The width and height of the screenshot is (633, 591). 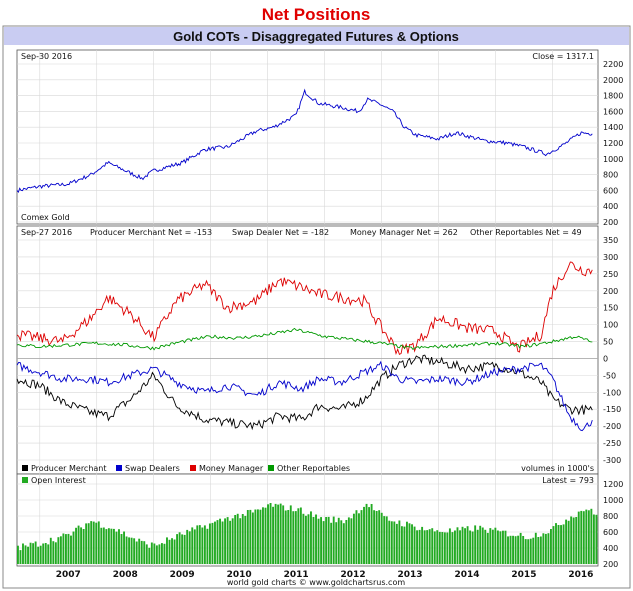 I want to click on x-tick-label: 2015, so click(x=523, y=575).